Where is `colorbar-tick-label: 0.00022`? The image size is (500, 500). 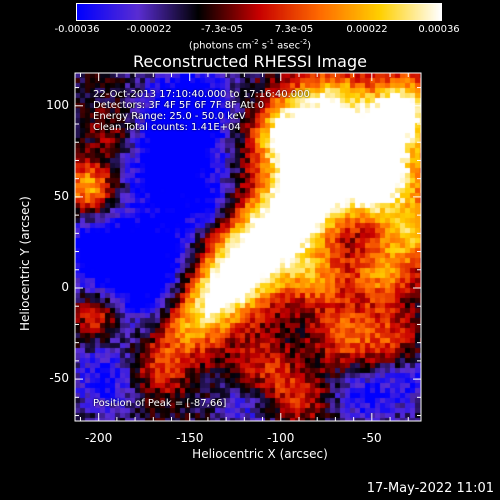
colorbar-tick-label: 0.00022 is located at coordinates (367, 29).